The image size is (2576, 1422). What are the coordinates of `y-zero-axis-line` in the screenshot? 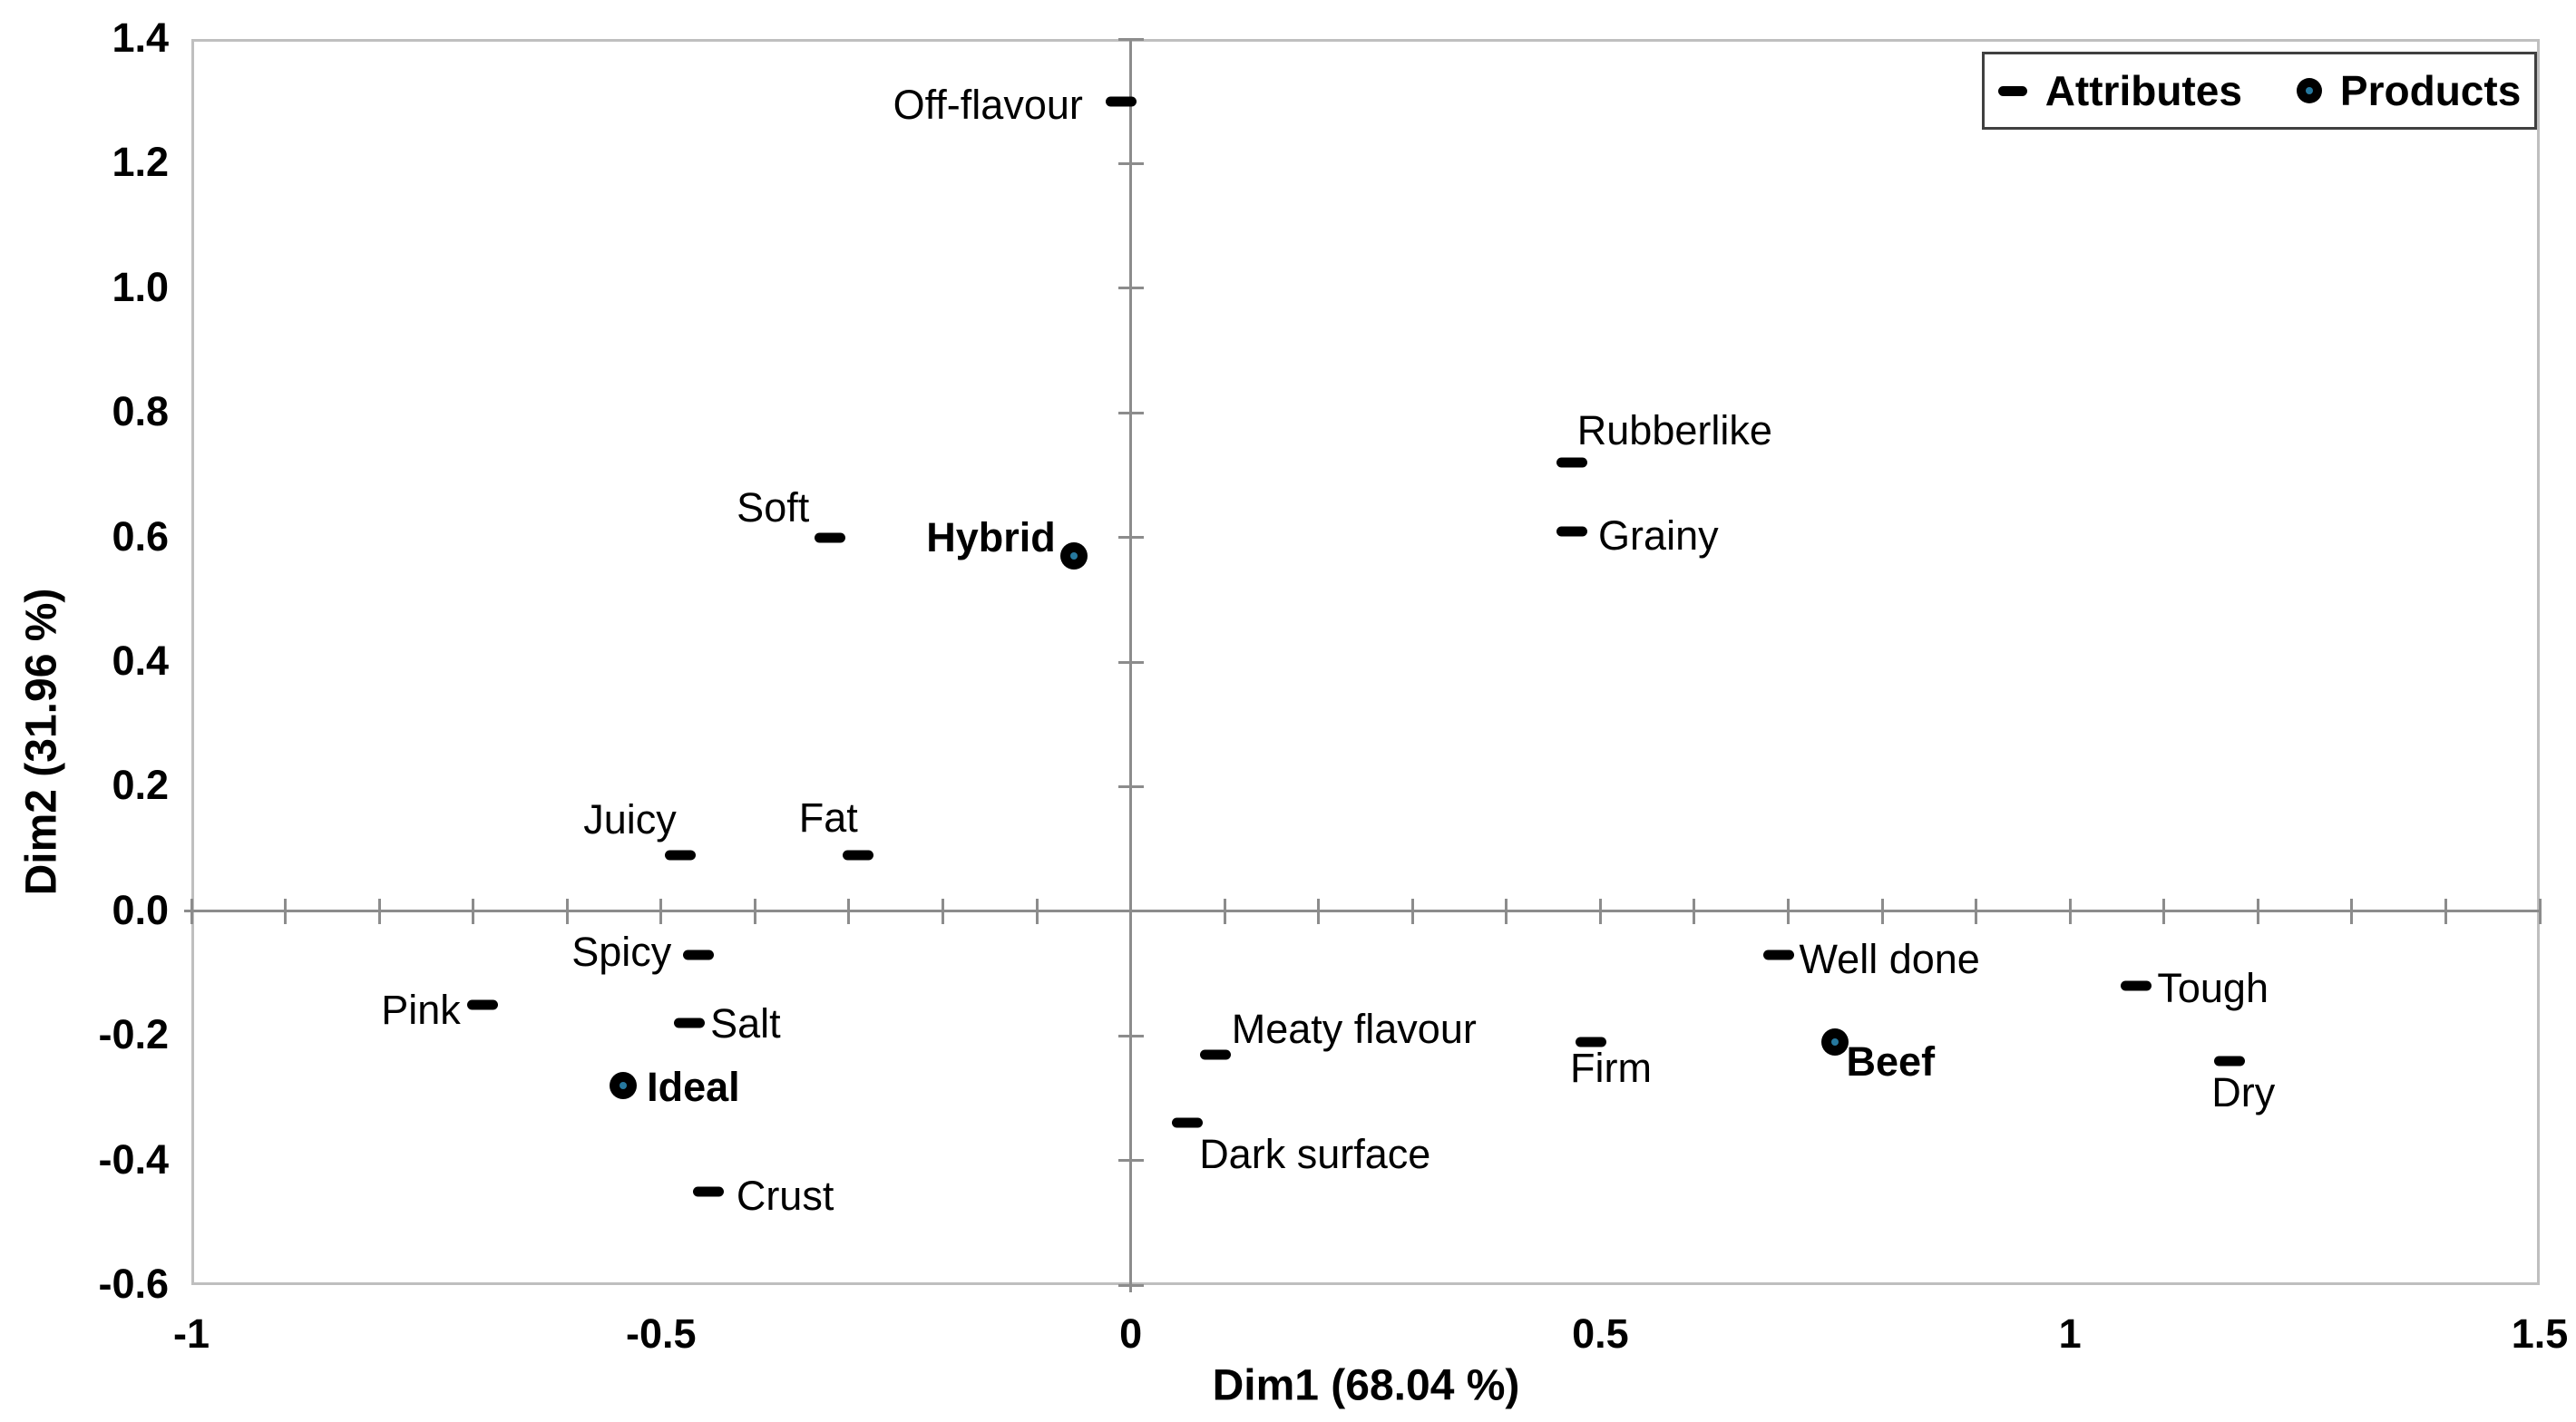 It's located at (1131, 665).